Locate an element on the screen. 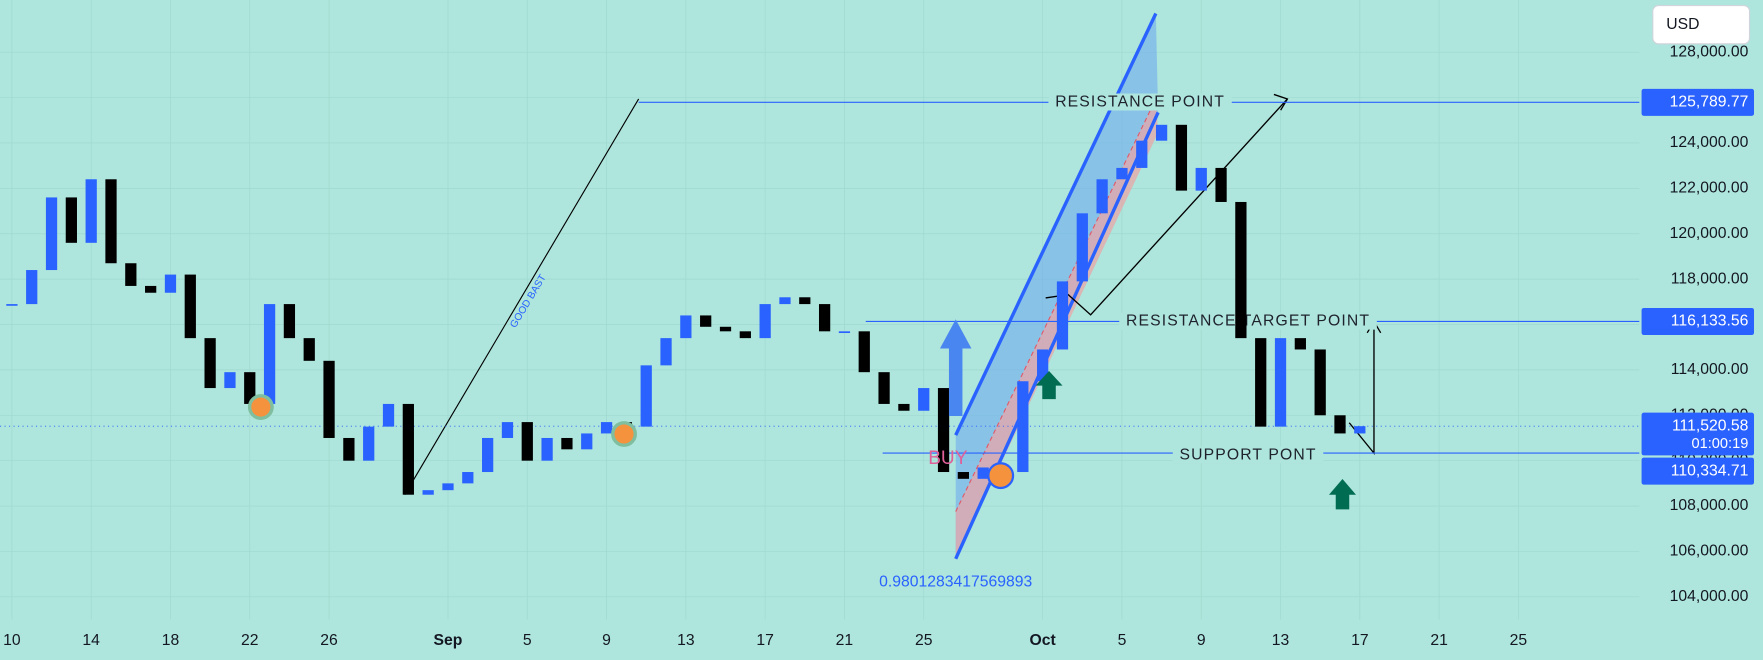 The height and width of the screenshot is (660, 1763). channel-mid is located at coordinates (1056, 305).